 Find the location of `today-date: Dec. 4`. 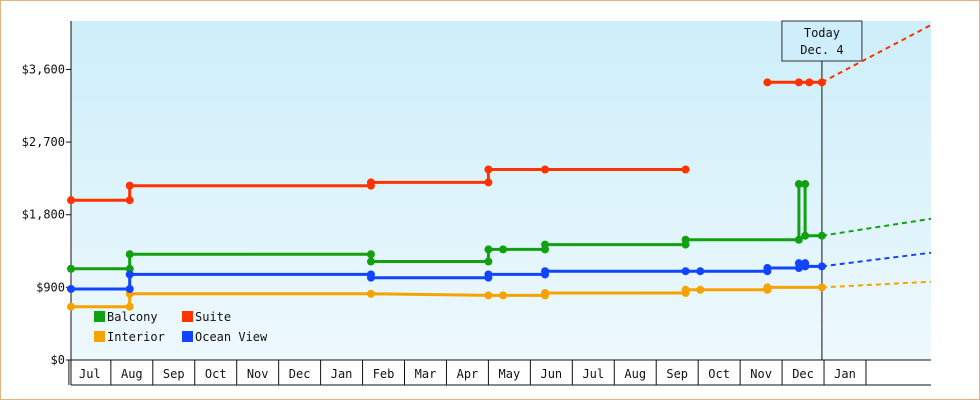

today-date: Dec. 4 is located at coordinates (821, 50).